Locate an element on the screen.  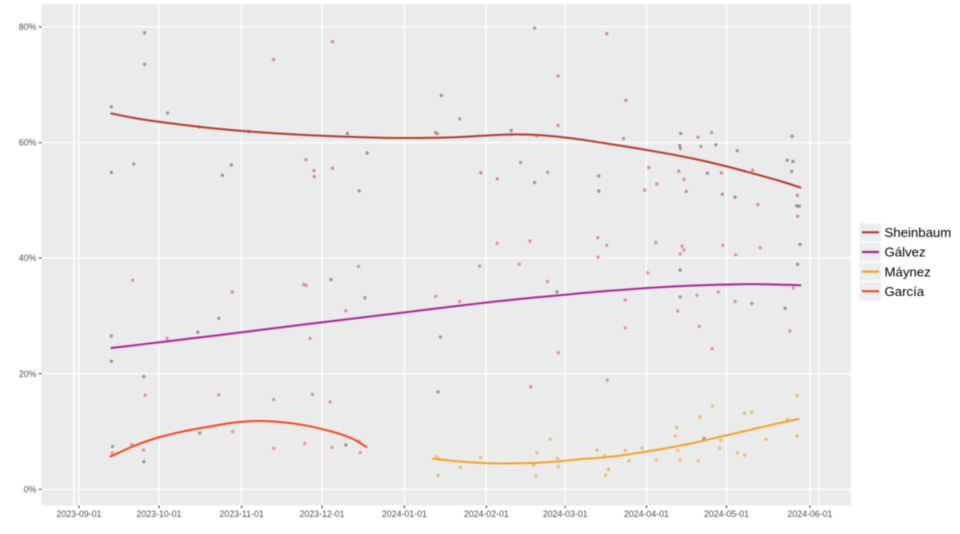
svg-text: 2024-05-01 is located at coordinates (726, 514).